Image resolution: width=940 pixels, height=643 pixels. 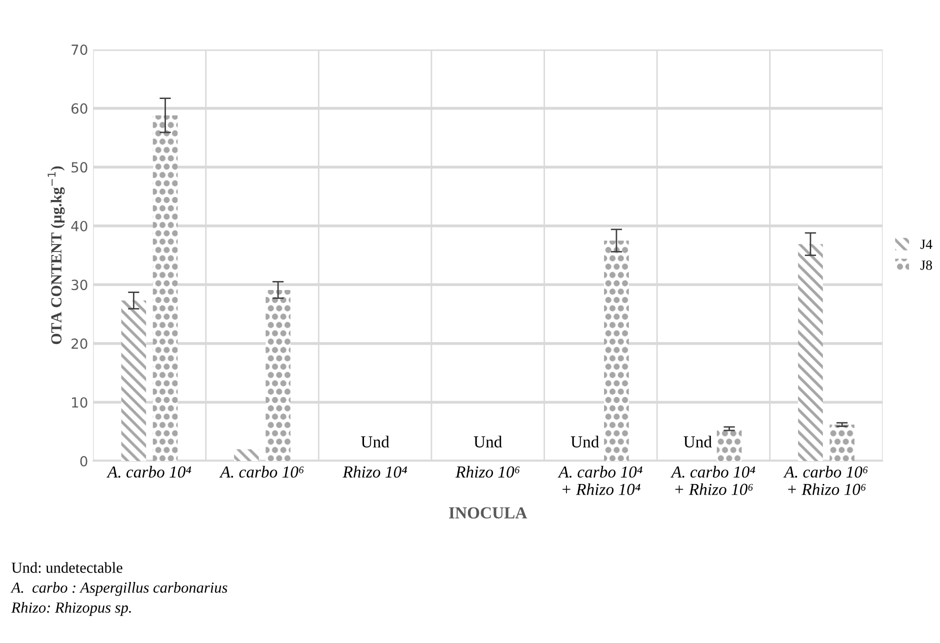 I want to click on x-tick-label: A. carbo 10⁴ + Rhizo 10⁴, so click(x=600, y=481).